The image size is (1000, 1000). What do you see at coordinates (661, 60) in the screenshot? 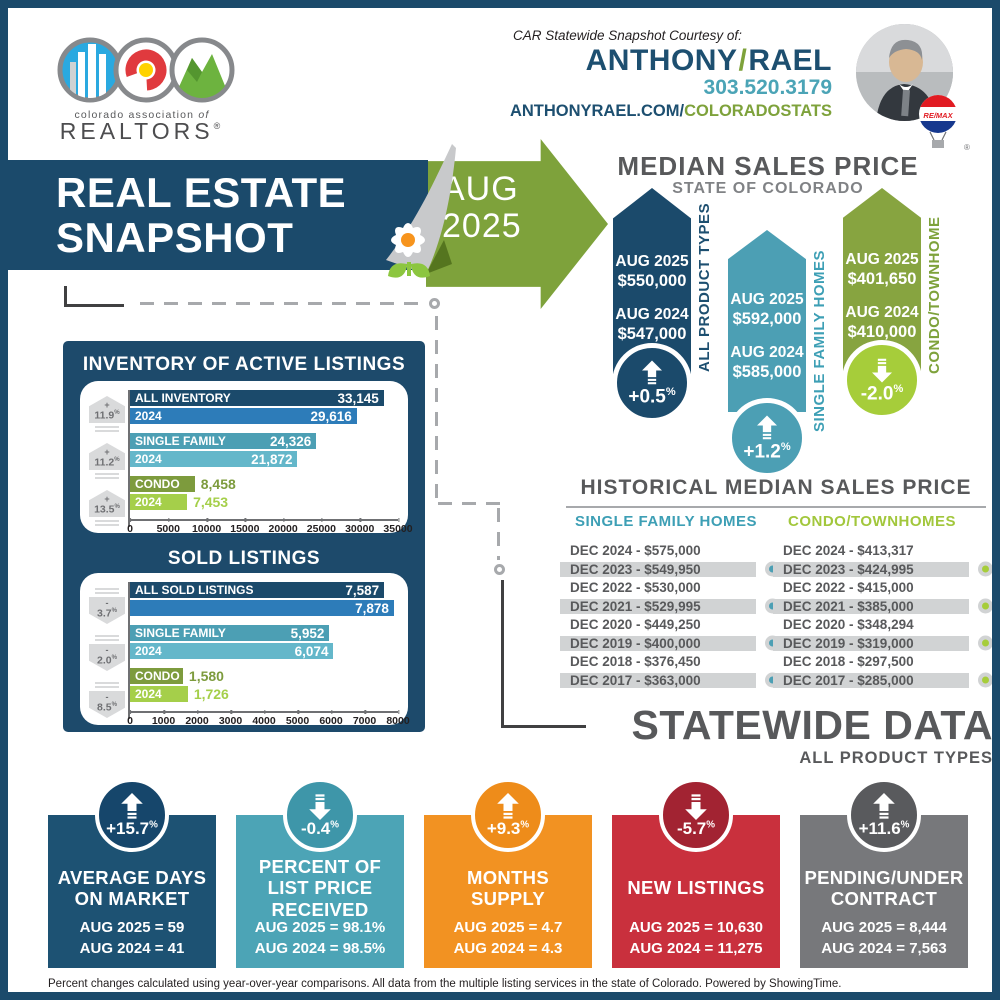
I see `agent-first-name: ANTHONY` at bounding box center [661, 60].